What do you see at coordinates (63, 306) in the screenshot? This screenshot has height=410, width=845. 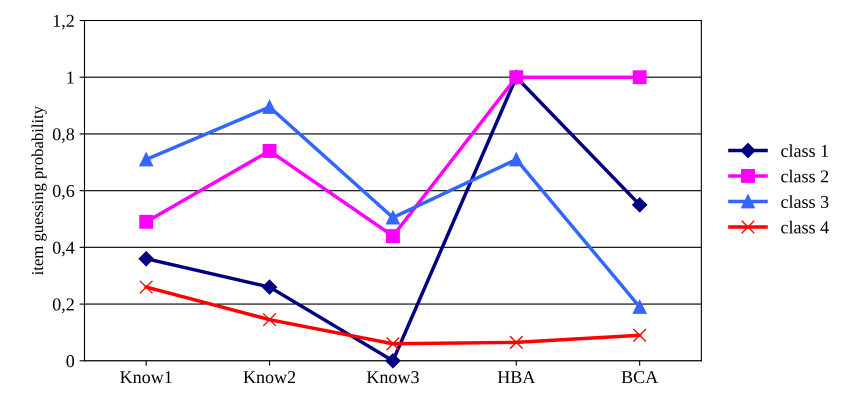 I see `y-tick-label: 0,2` at bounding box center [63, 306].